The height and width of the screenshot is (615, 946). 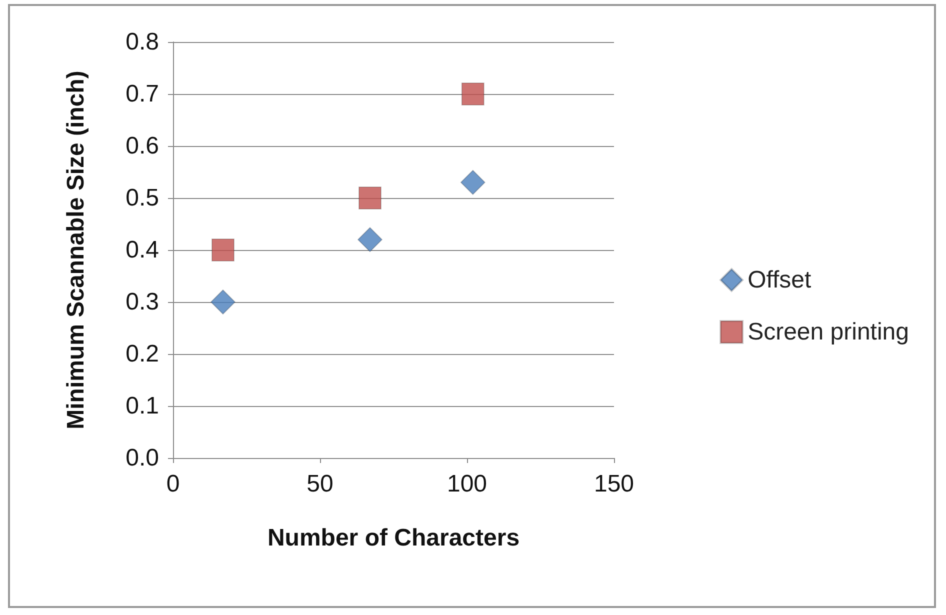 I want to click on y-tick-label: 0.8, so click(x=142, y=42).